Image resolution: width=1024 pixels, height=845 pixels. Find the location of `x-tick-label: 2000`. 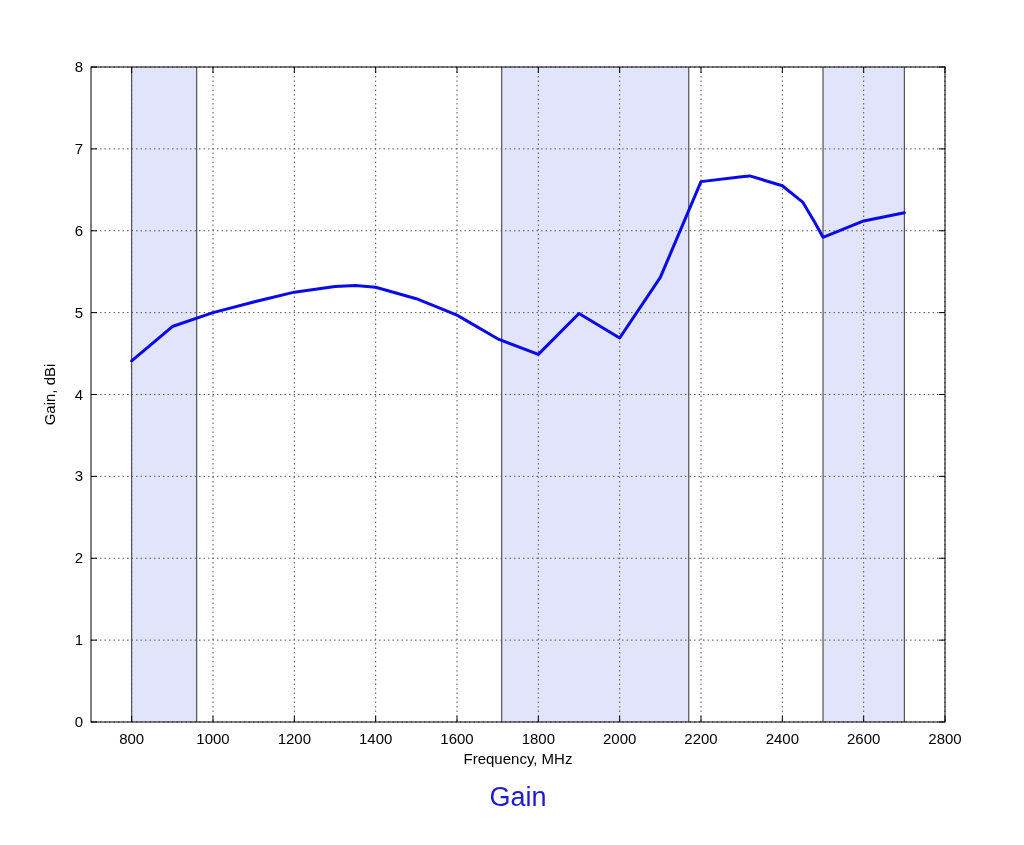

x-tick-label: 2000 is located at coordinates (619, 738).